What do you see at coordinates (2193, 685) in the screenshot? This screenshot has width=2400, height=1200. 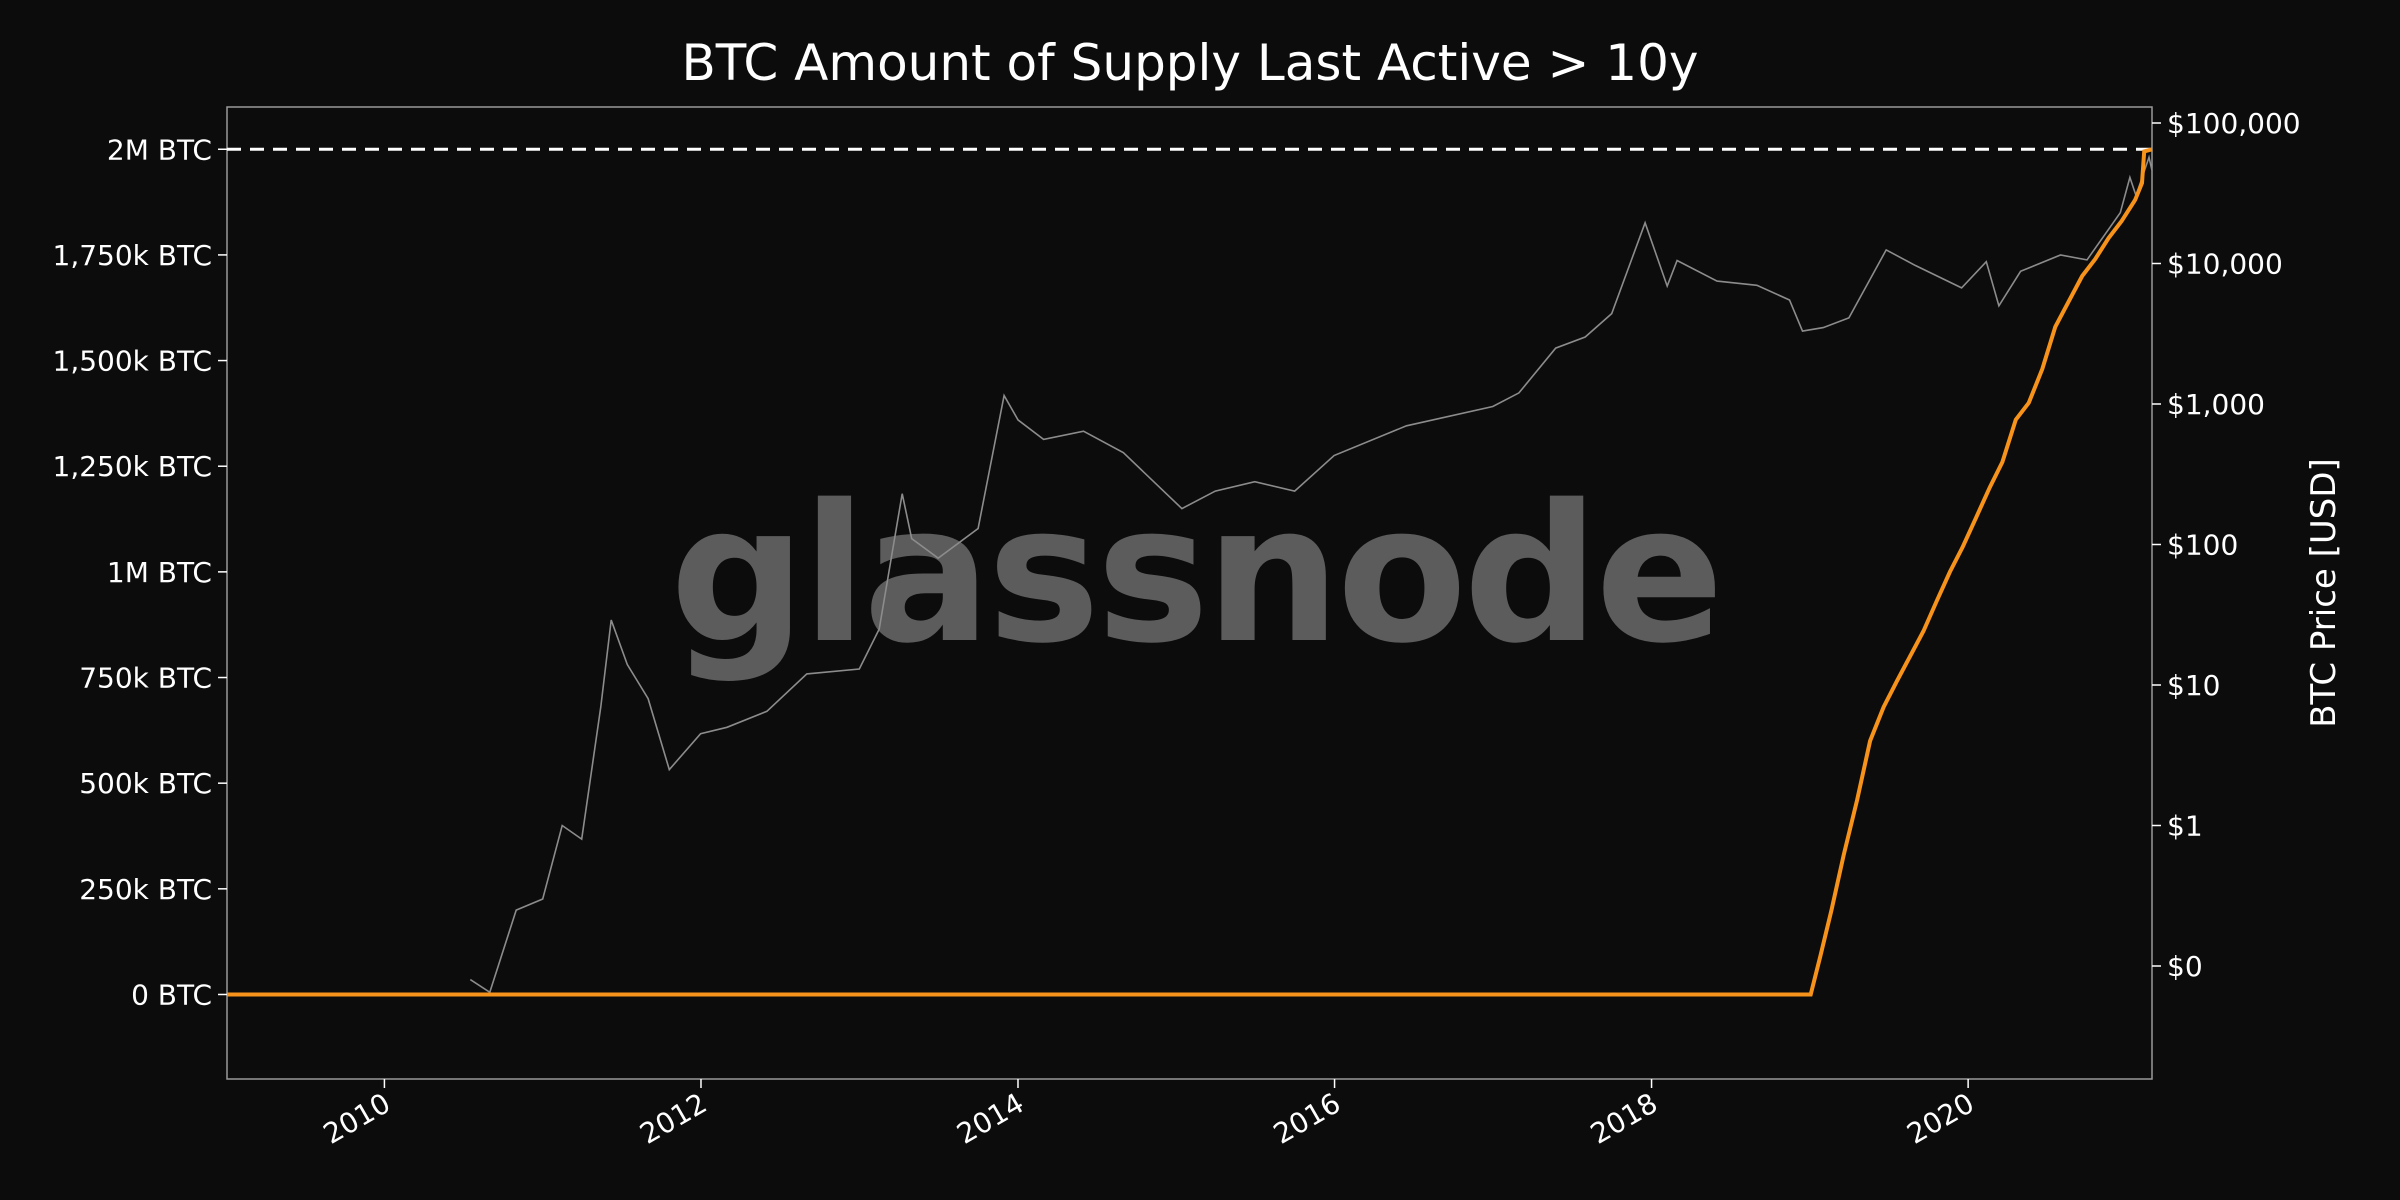 I see `right-tick-label: $10` at bounding box center [2193, 685].